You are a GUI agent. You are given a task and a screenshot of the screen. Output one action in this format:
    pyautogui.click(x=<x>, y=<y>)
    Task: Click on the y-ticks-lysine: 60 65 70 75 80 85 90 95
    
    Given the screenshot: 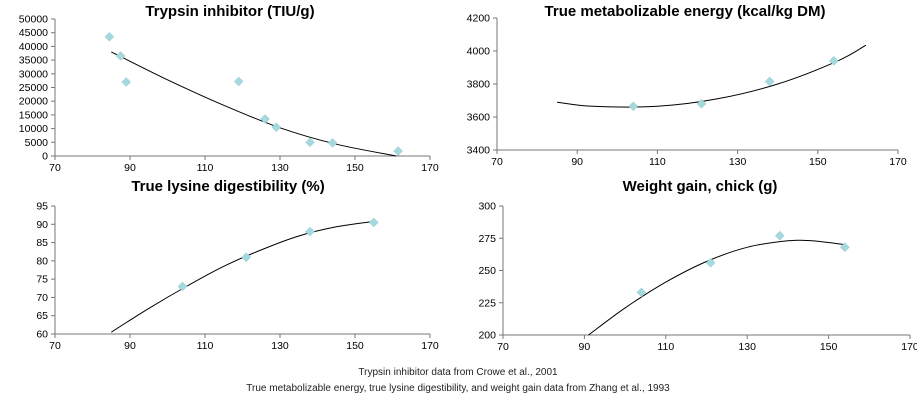 What is the action you would take?
    pyautogui.click(x=45, y=271)
    